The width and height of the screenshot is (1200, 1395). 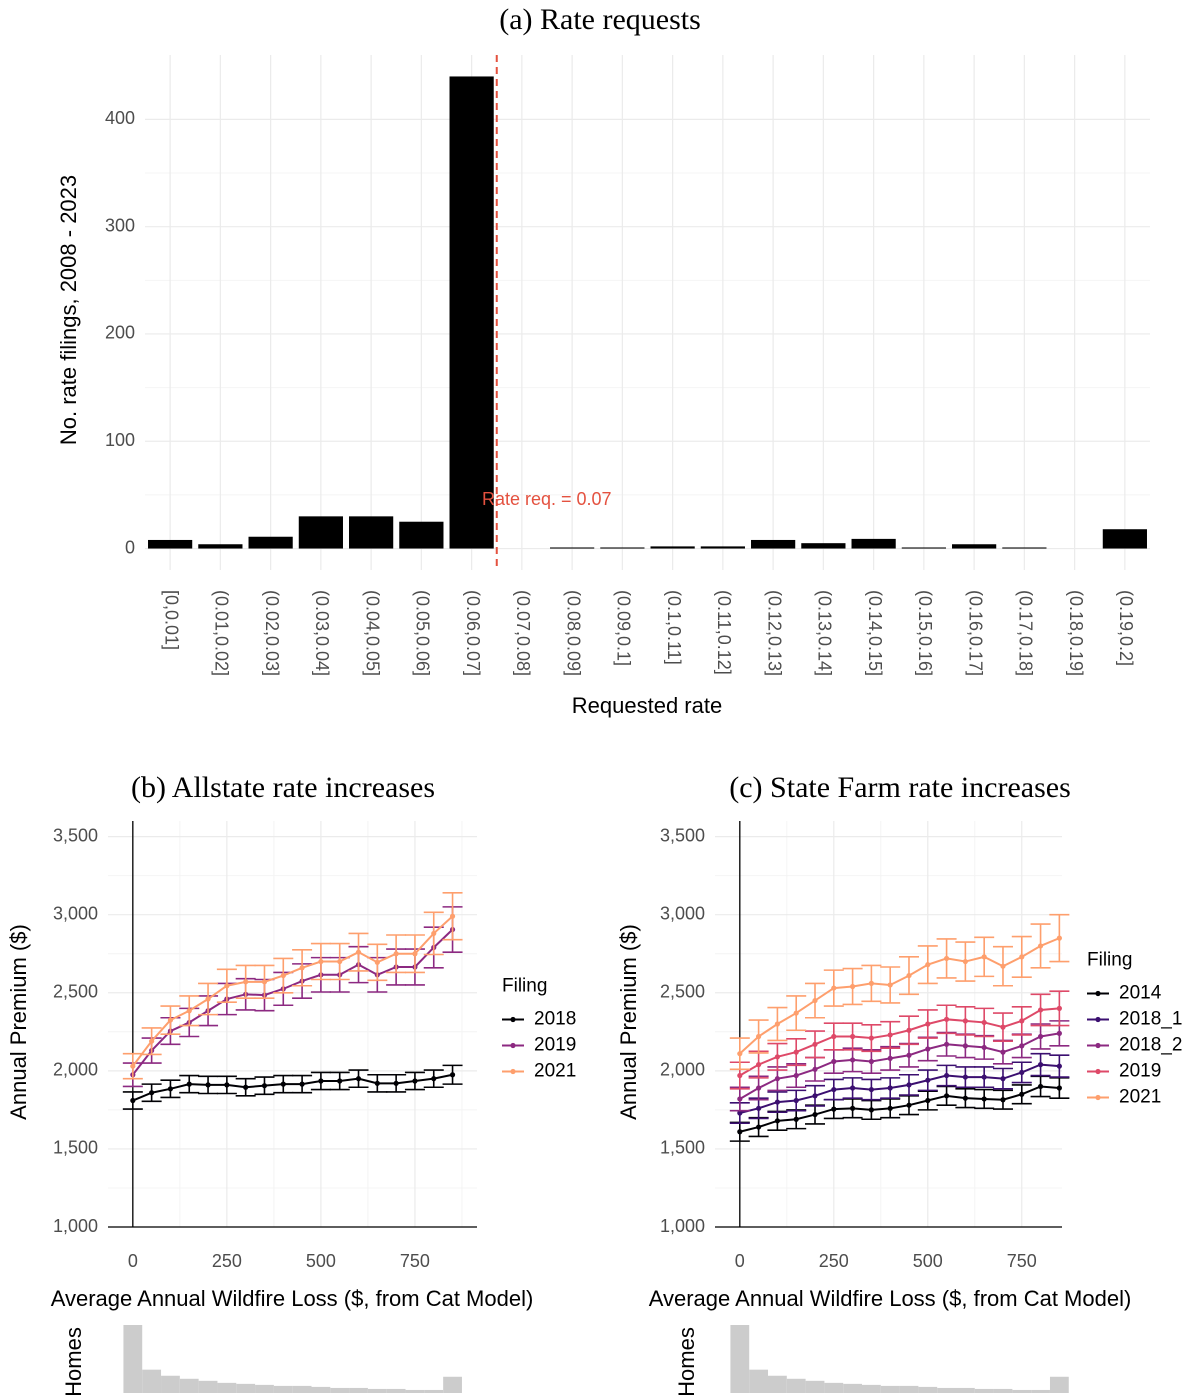 I want to click on x-tick-label: (0.03,0.04], so click(x=322, y=633).